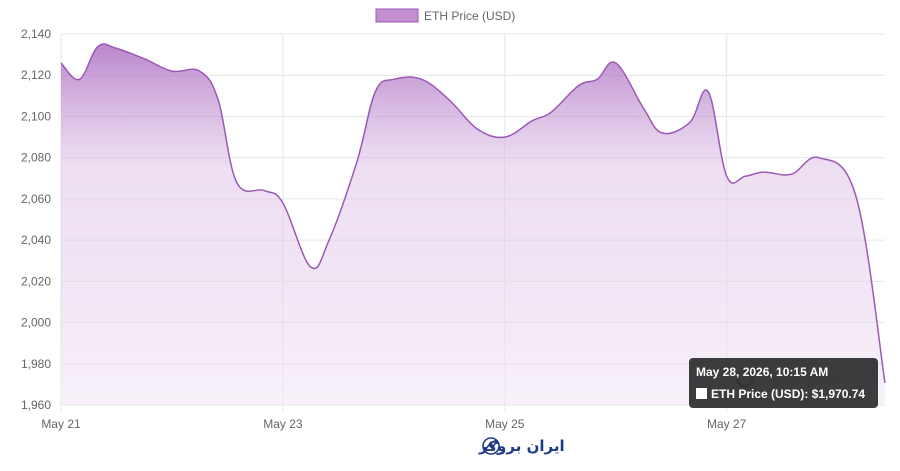 This screenshot has width=900, height=471. Describe the element at coordinates (701, 393) in the screenshot. I see `tooltip-swatch` at that location.